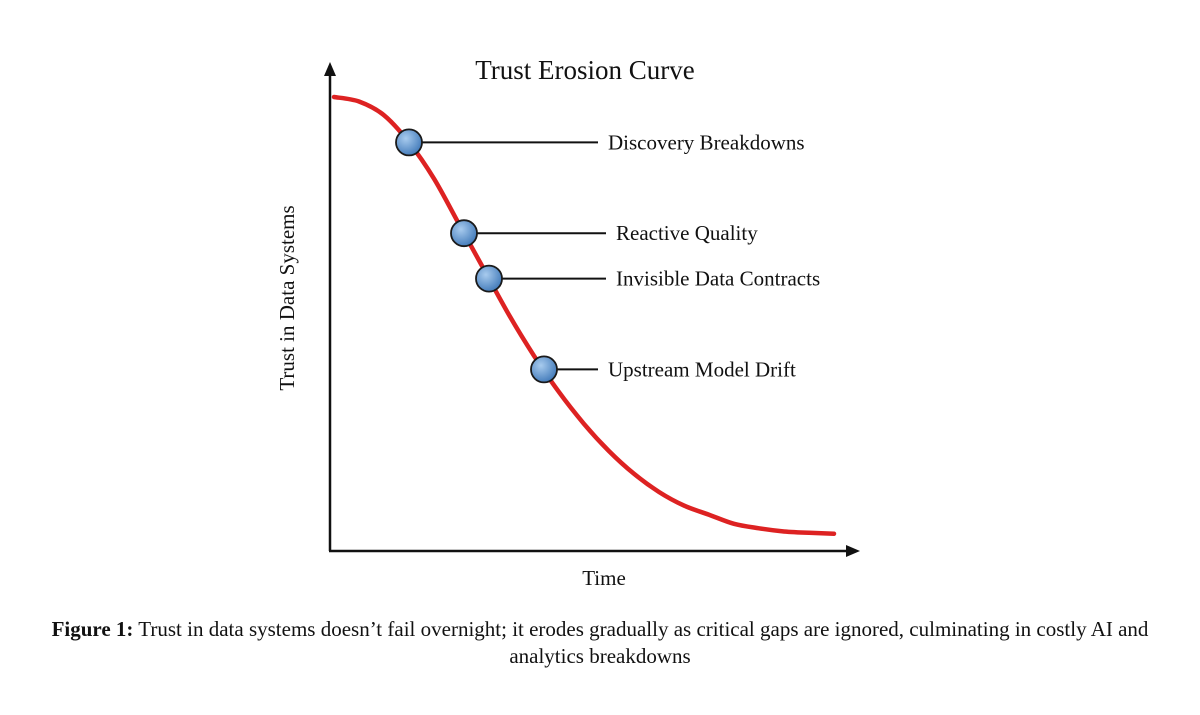 This screenshot has height=715, width=1200. What do you see at coordinates (330, 69) in the screenshot?
I see `y-axis-arrow` at bounding box center [330, 69].